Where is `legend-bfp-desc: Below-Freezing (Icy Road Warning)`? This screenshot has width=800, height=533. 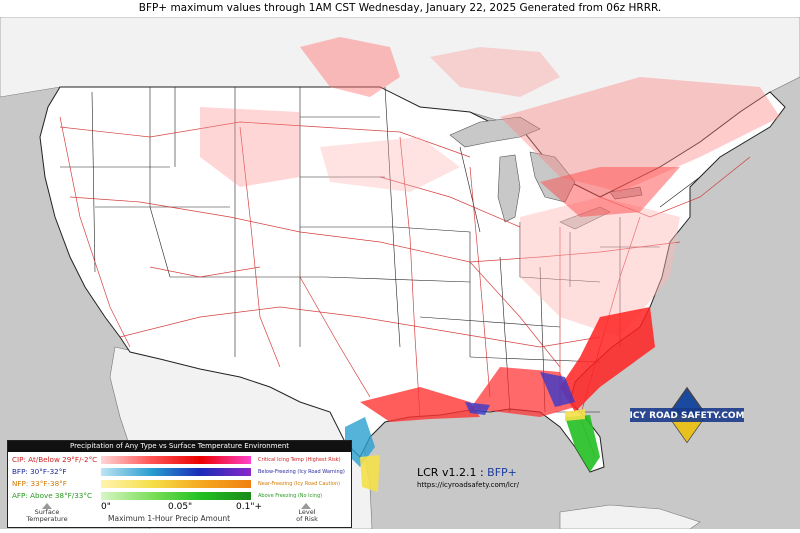 legend-bfp-desc: Below-Freezing (Icy Road Warning) is located at coordinates (301, 472).